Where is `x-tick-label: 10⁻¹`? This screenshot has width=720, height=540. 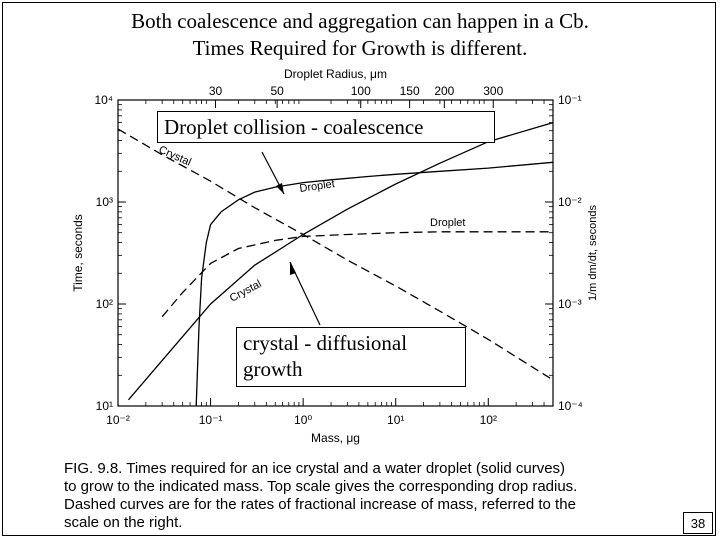 x-tick-label: 10⁻¹ is located at coordinates (211, 420).